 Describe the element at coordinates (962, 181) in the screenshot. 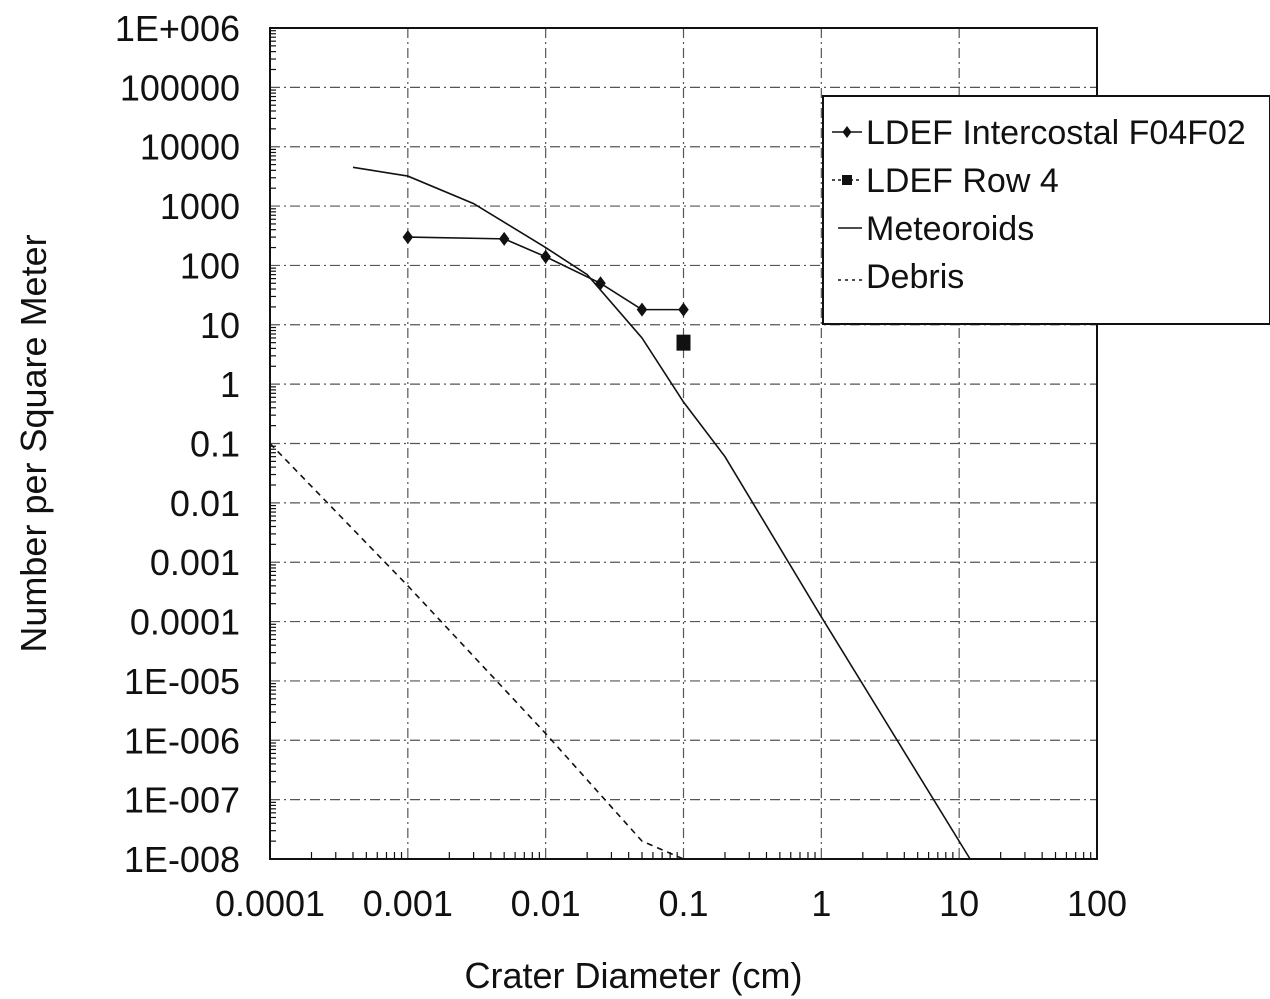

I see `legend-label: LDEF Row 4` at that location.